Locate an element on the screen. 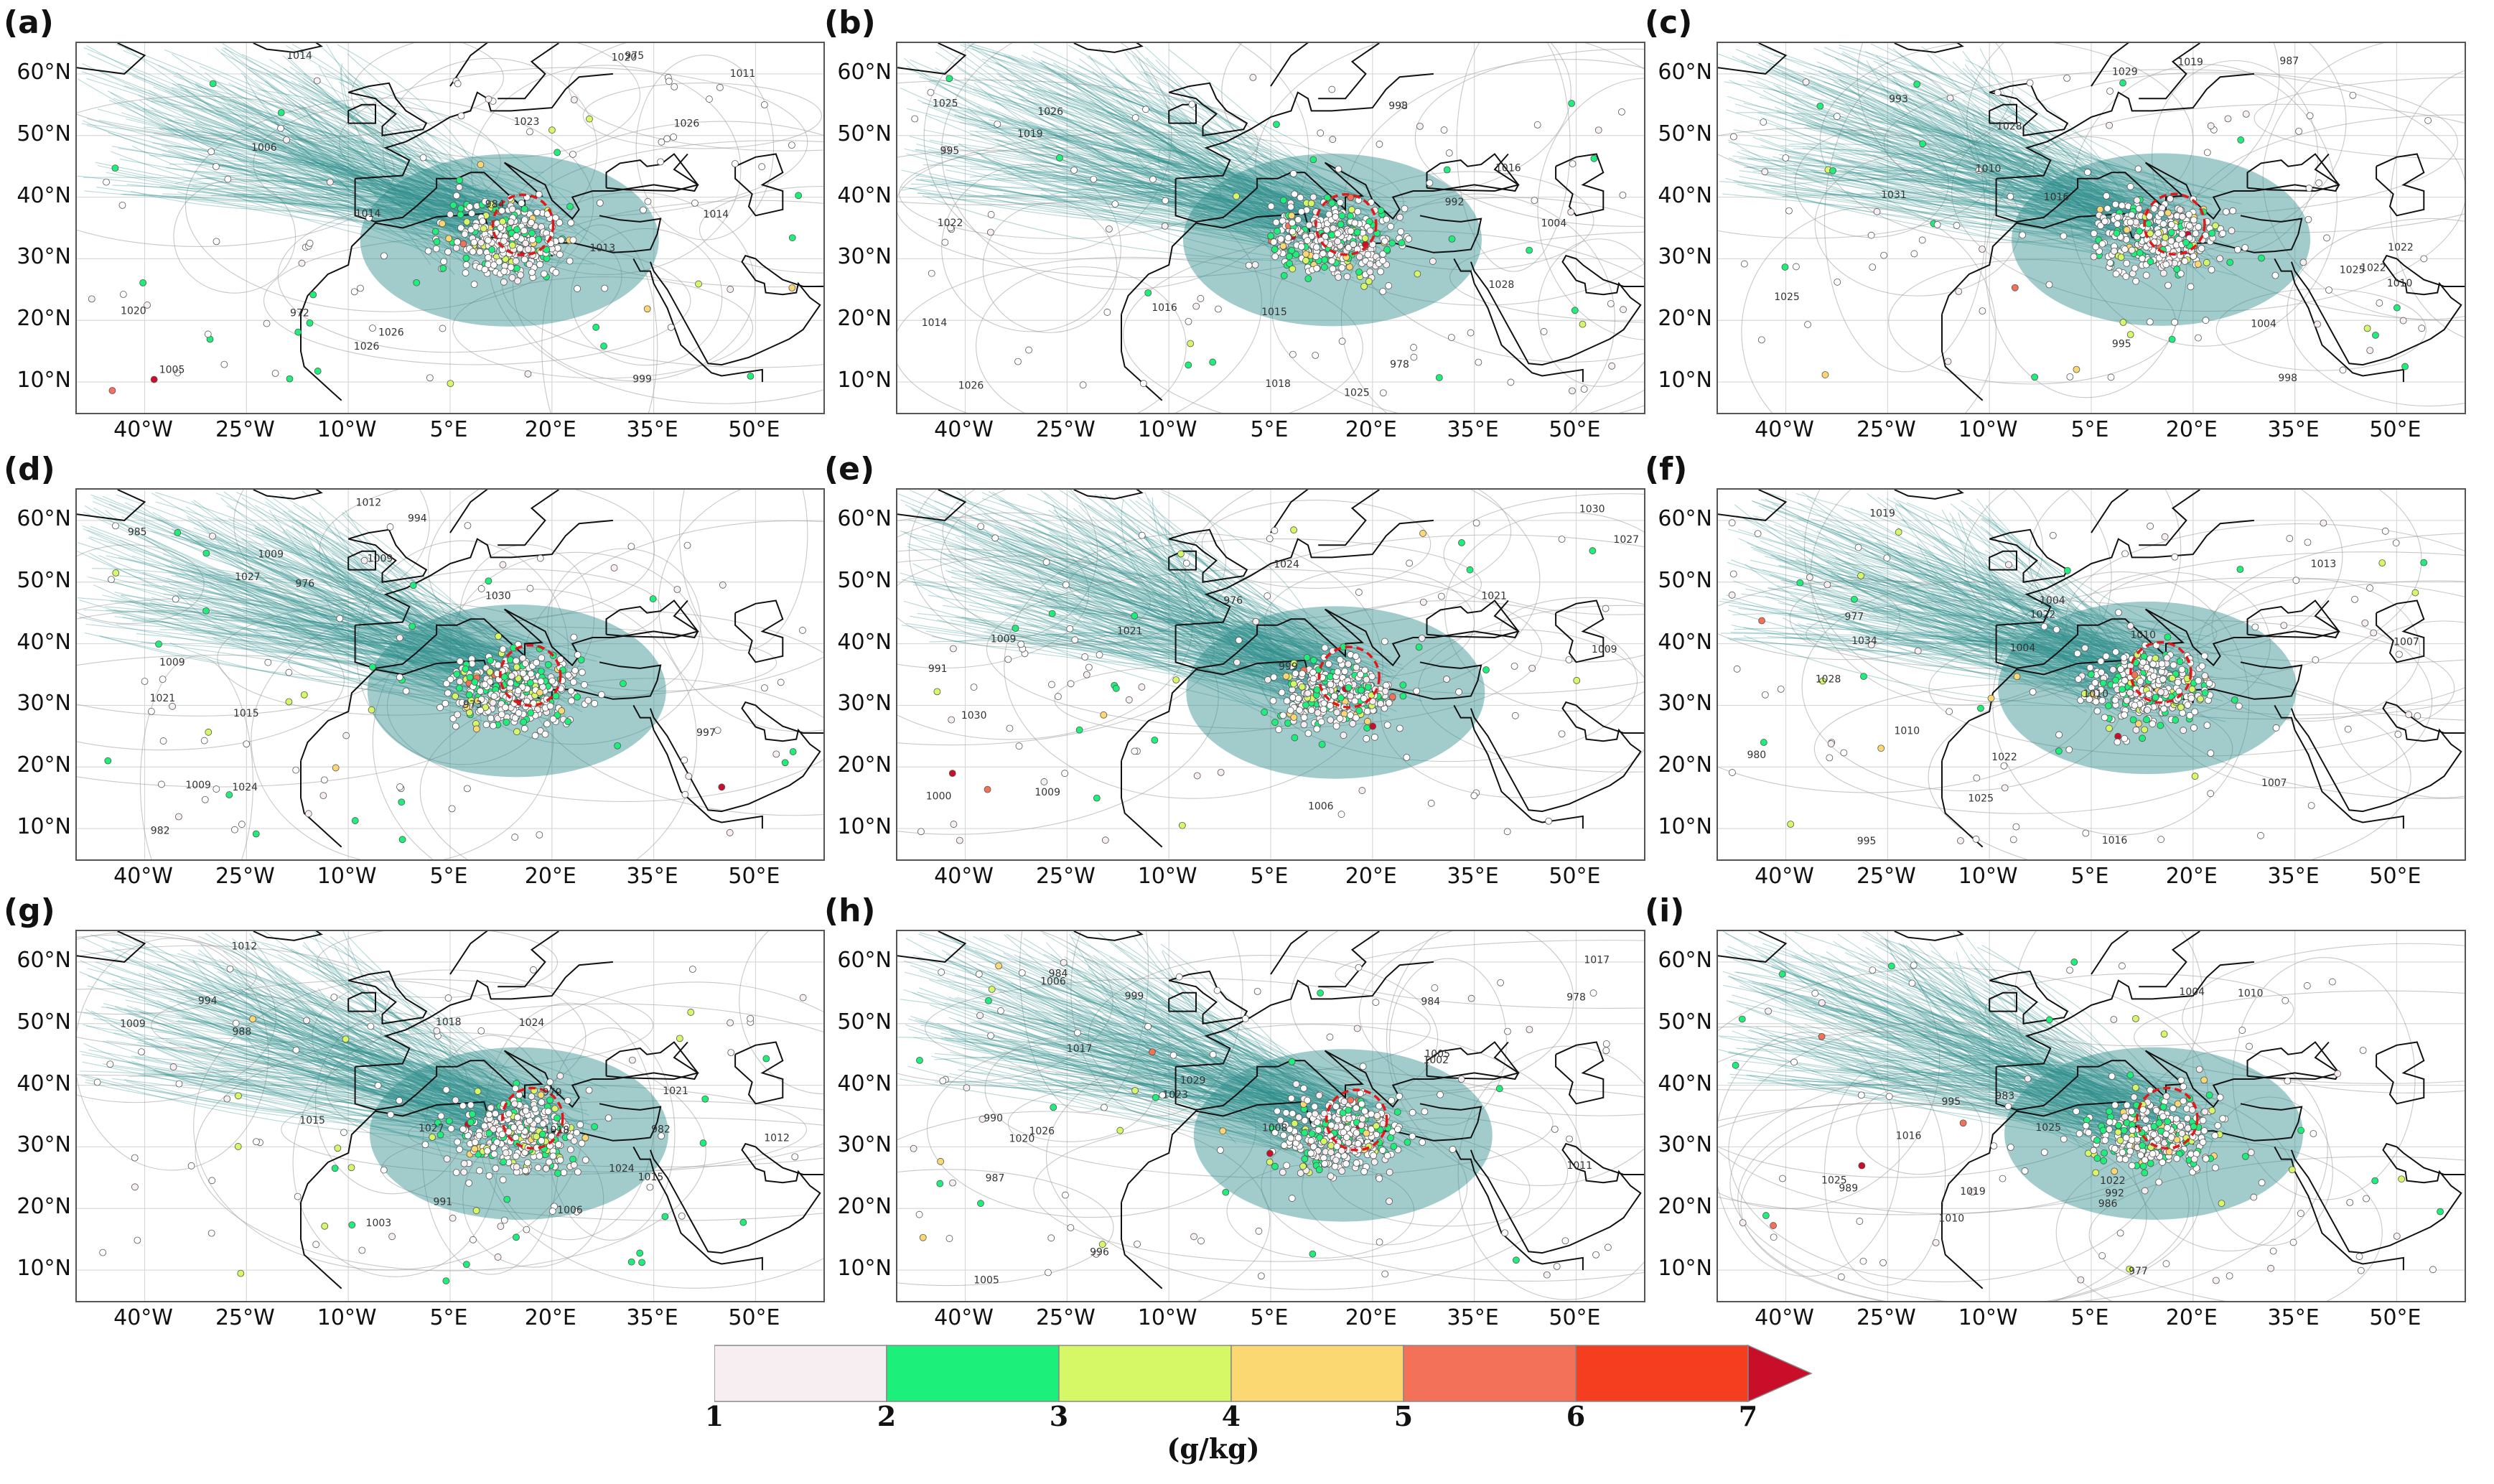  lat-tick-label: 30°N is located at coordinates (864, 704).